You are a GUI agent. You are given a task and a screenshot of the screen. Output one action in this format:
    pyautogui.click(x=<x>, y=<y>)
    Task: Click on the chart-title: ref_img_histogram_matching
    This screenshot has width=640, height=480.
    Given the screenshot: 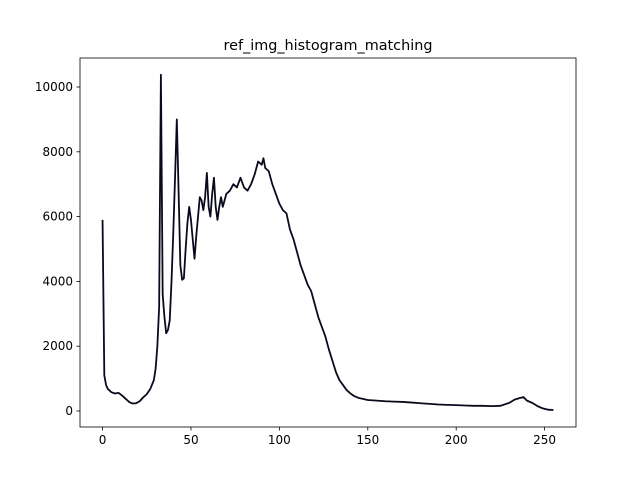 What is the action you would take?
    pyautogui.click(x=328, y=46)
    